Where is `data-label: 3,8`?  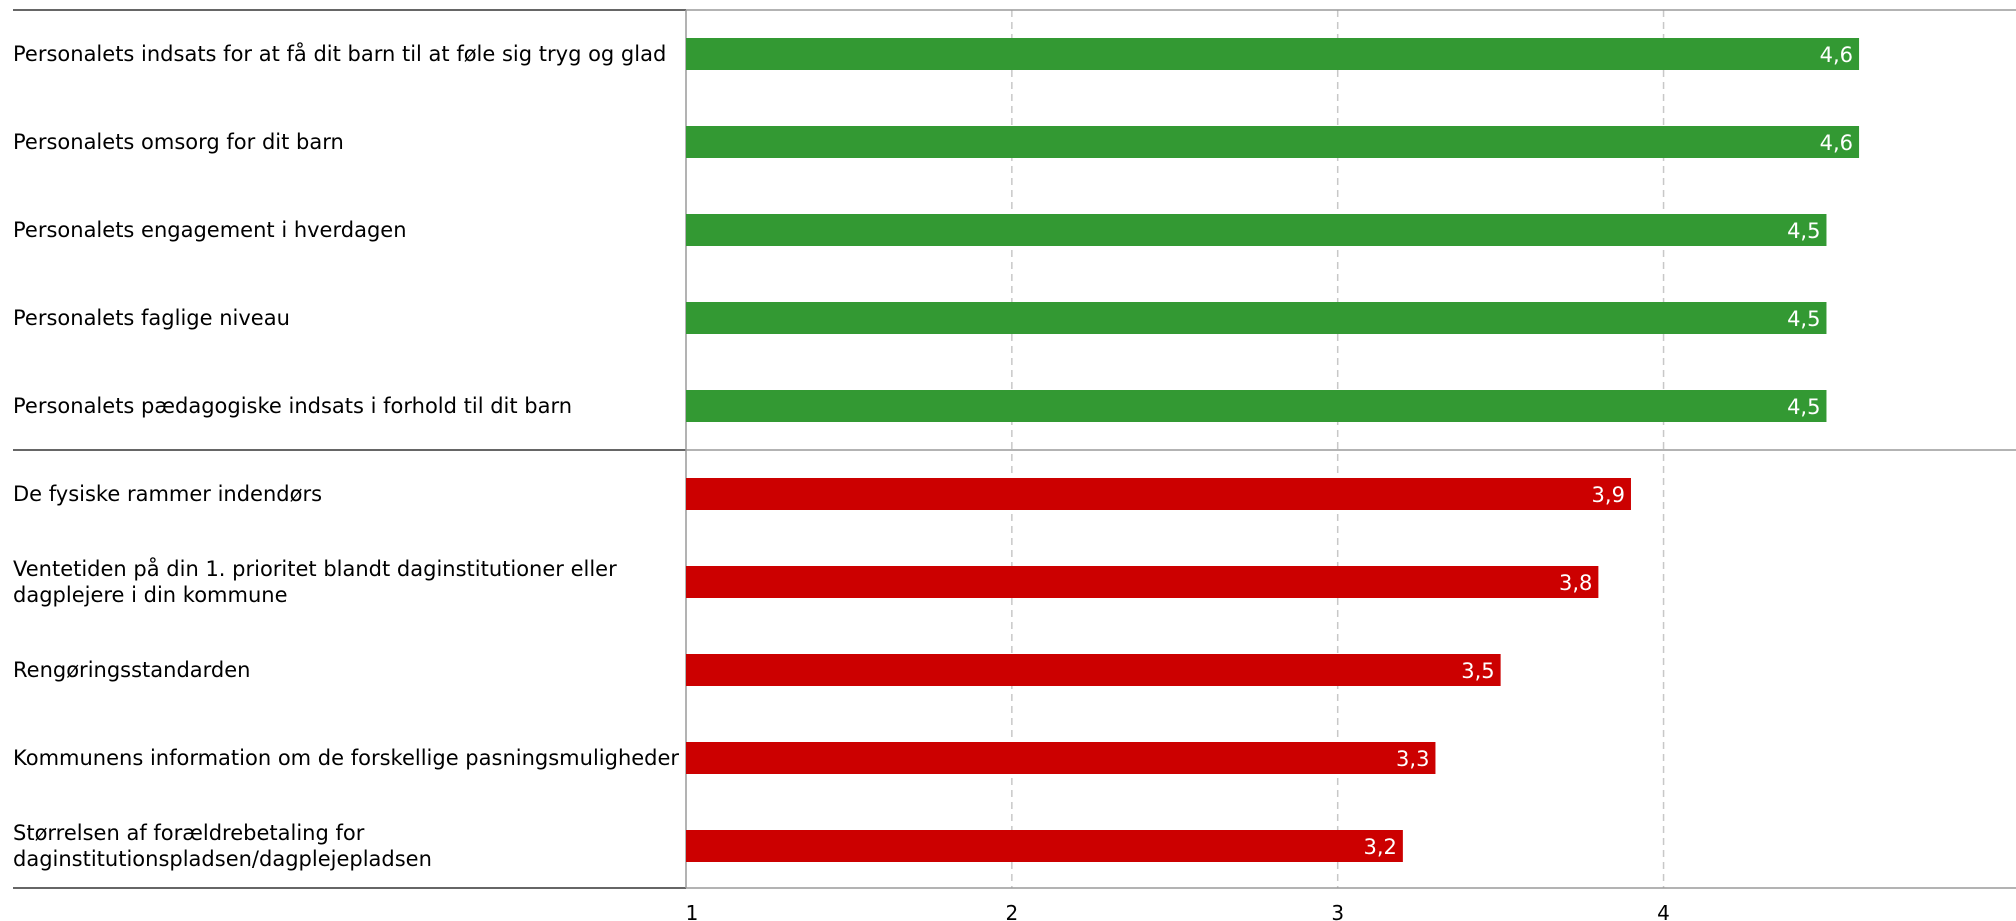 data-label: 3,8 is located at coordinates (1575, 583).